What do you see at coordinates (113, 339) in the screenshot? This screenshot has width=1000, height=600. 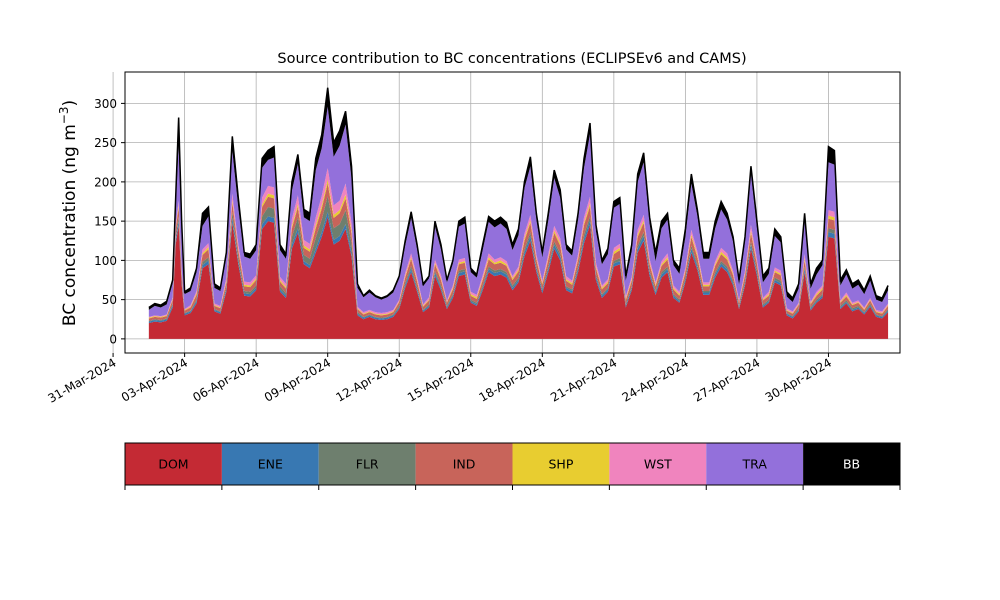 I see `y-tick-label: 0` at bounding box center [113, 339].